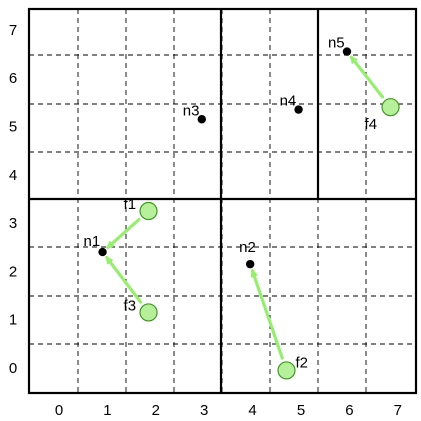 The image size is (421, 421). Describe the element at coordinates (13, 320) in the screenshot. I see `y-tick-label: 1` at that location.